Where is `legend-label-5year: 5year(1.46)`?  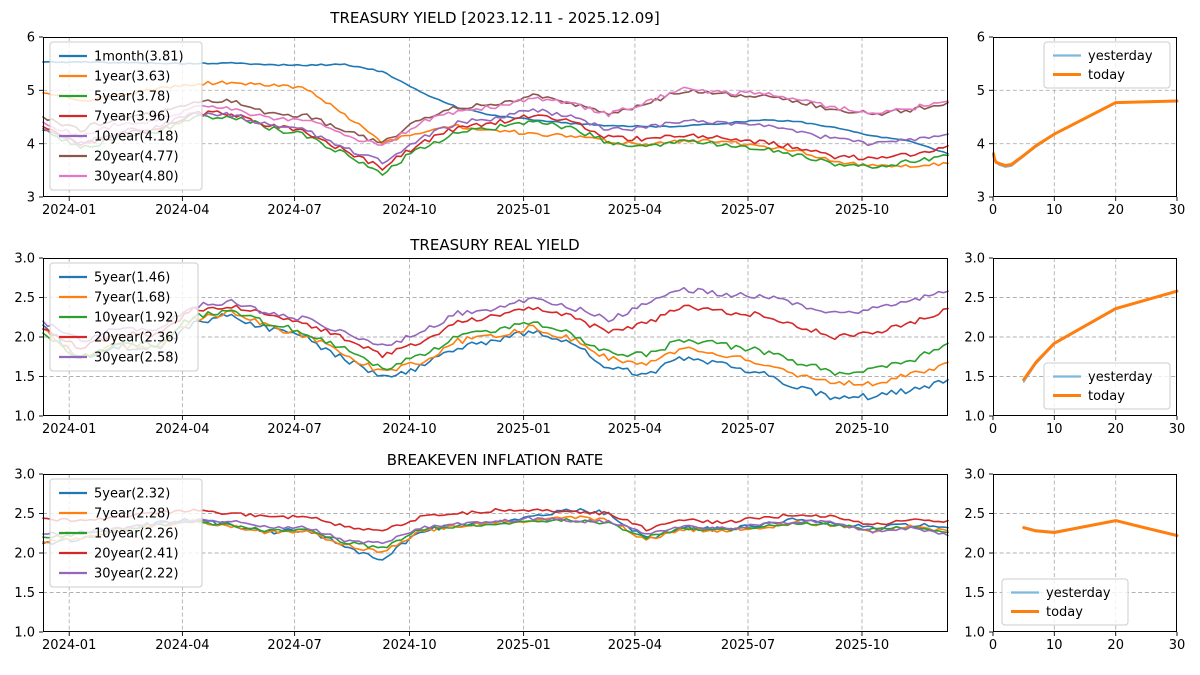 legend-label-5year: 5year(1.46) is located at coordinates (132, 278).